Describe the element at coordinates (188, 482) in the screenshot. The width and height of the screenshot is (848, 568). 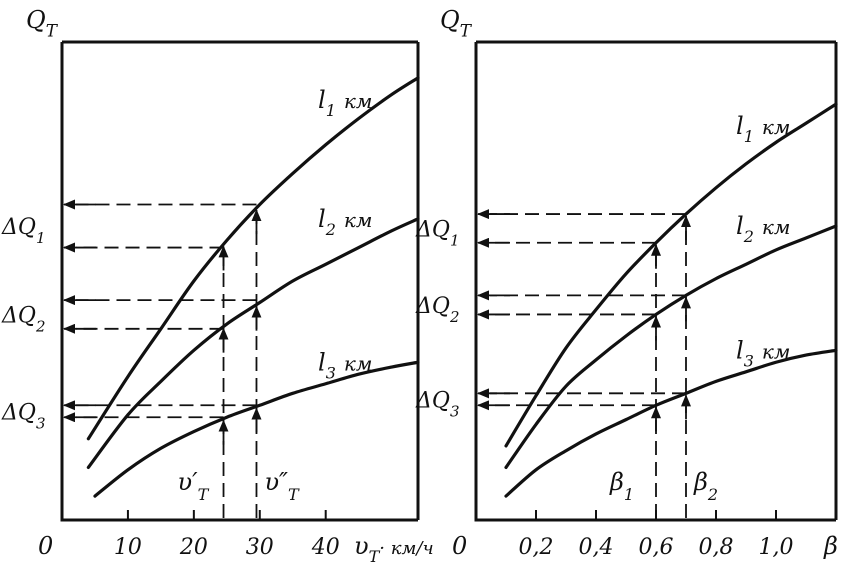
I see `marker-label-main: υ′` at that location.